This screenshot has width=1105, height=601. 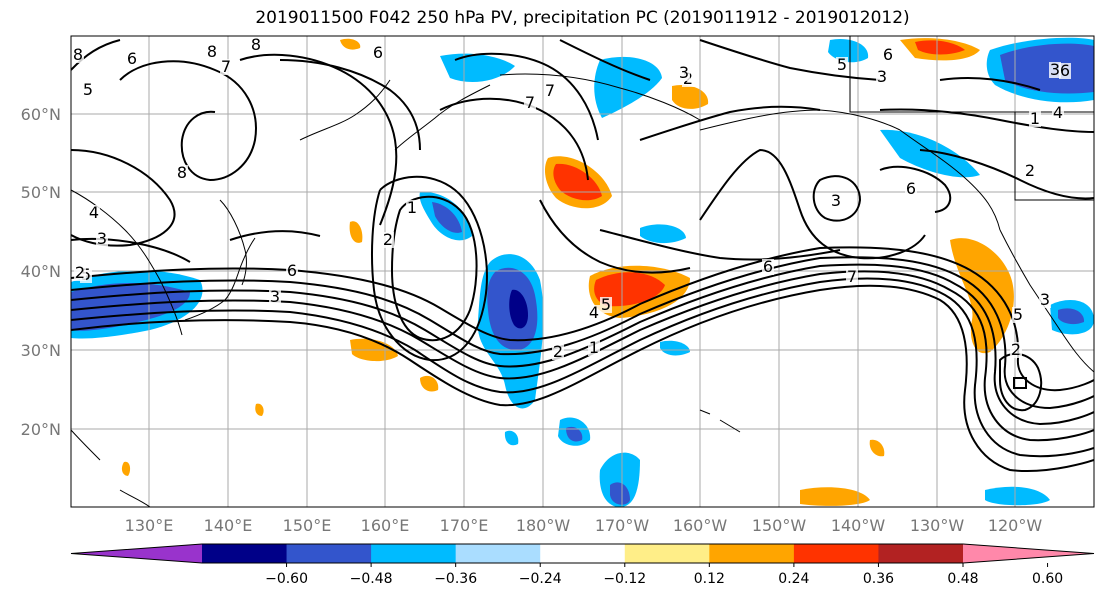 What do you see at coordinates (41, 350) in the screenshot?
I see `lat-label: 30°N` at bounding box center [41, 350].